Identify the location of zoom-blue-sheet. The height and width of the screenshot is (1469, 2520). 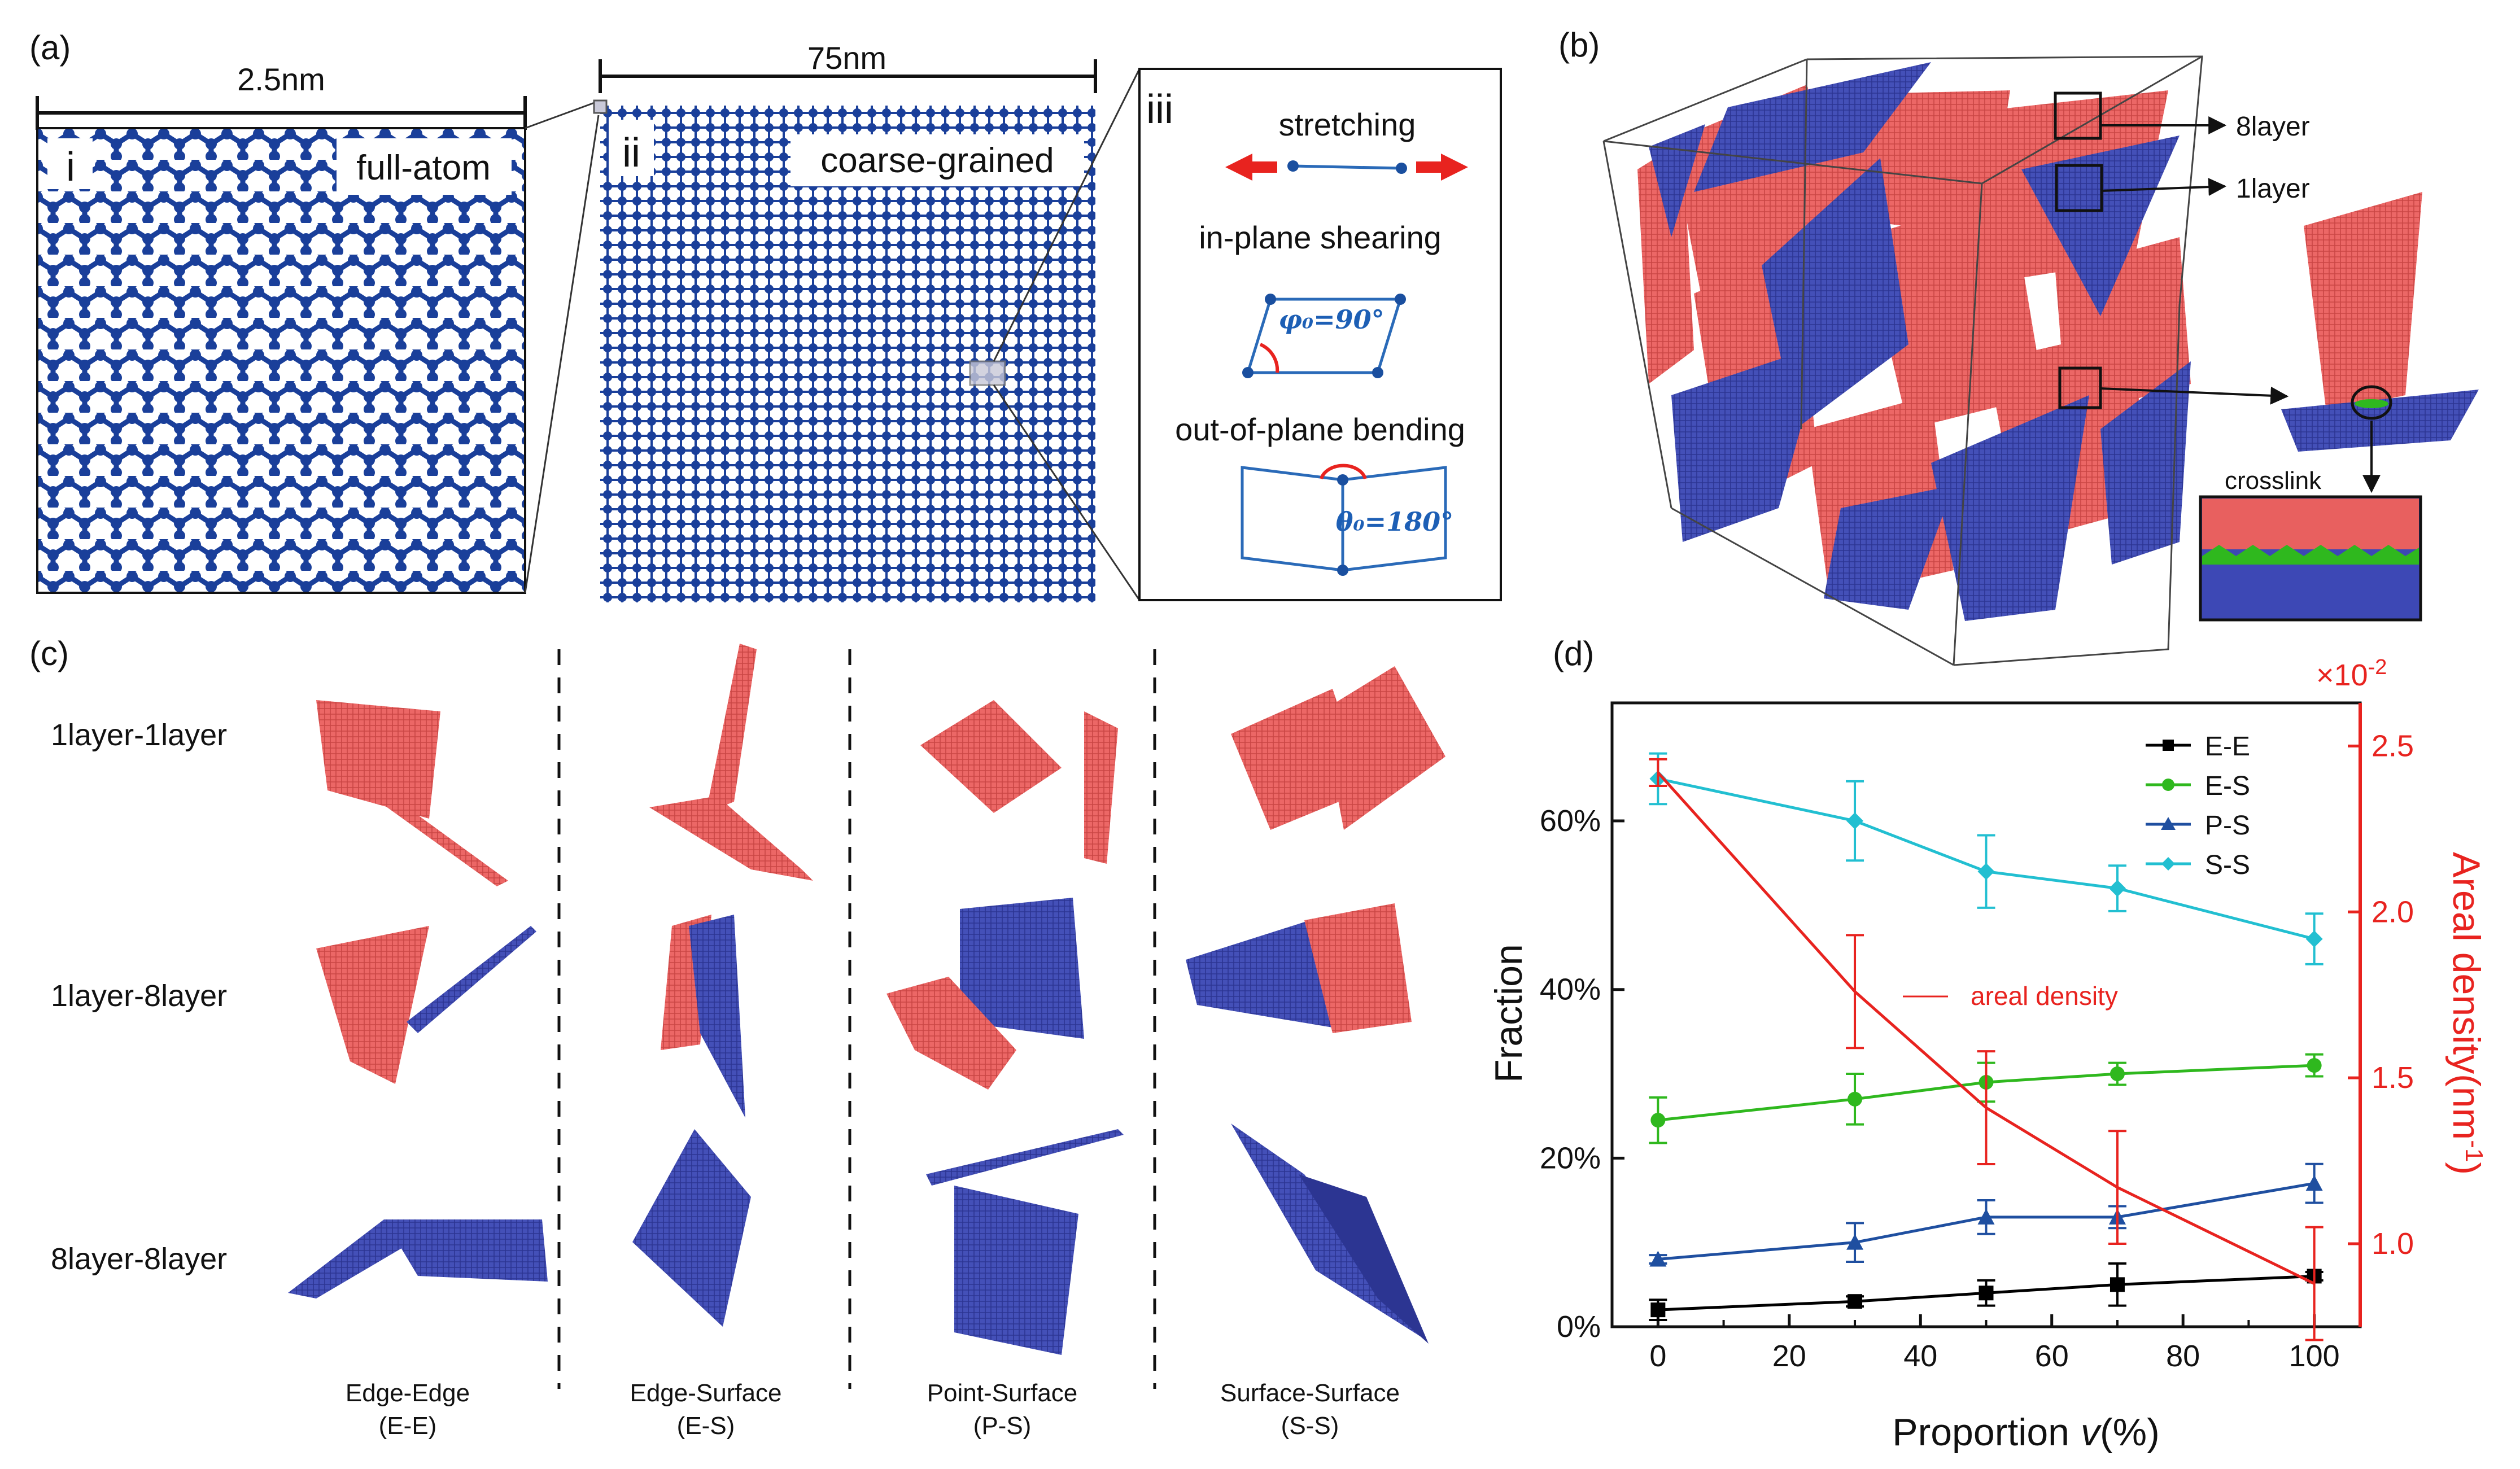
(2380, 421).